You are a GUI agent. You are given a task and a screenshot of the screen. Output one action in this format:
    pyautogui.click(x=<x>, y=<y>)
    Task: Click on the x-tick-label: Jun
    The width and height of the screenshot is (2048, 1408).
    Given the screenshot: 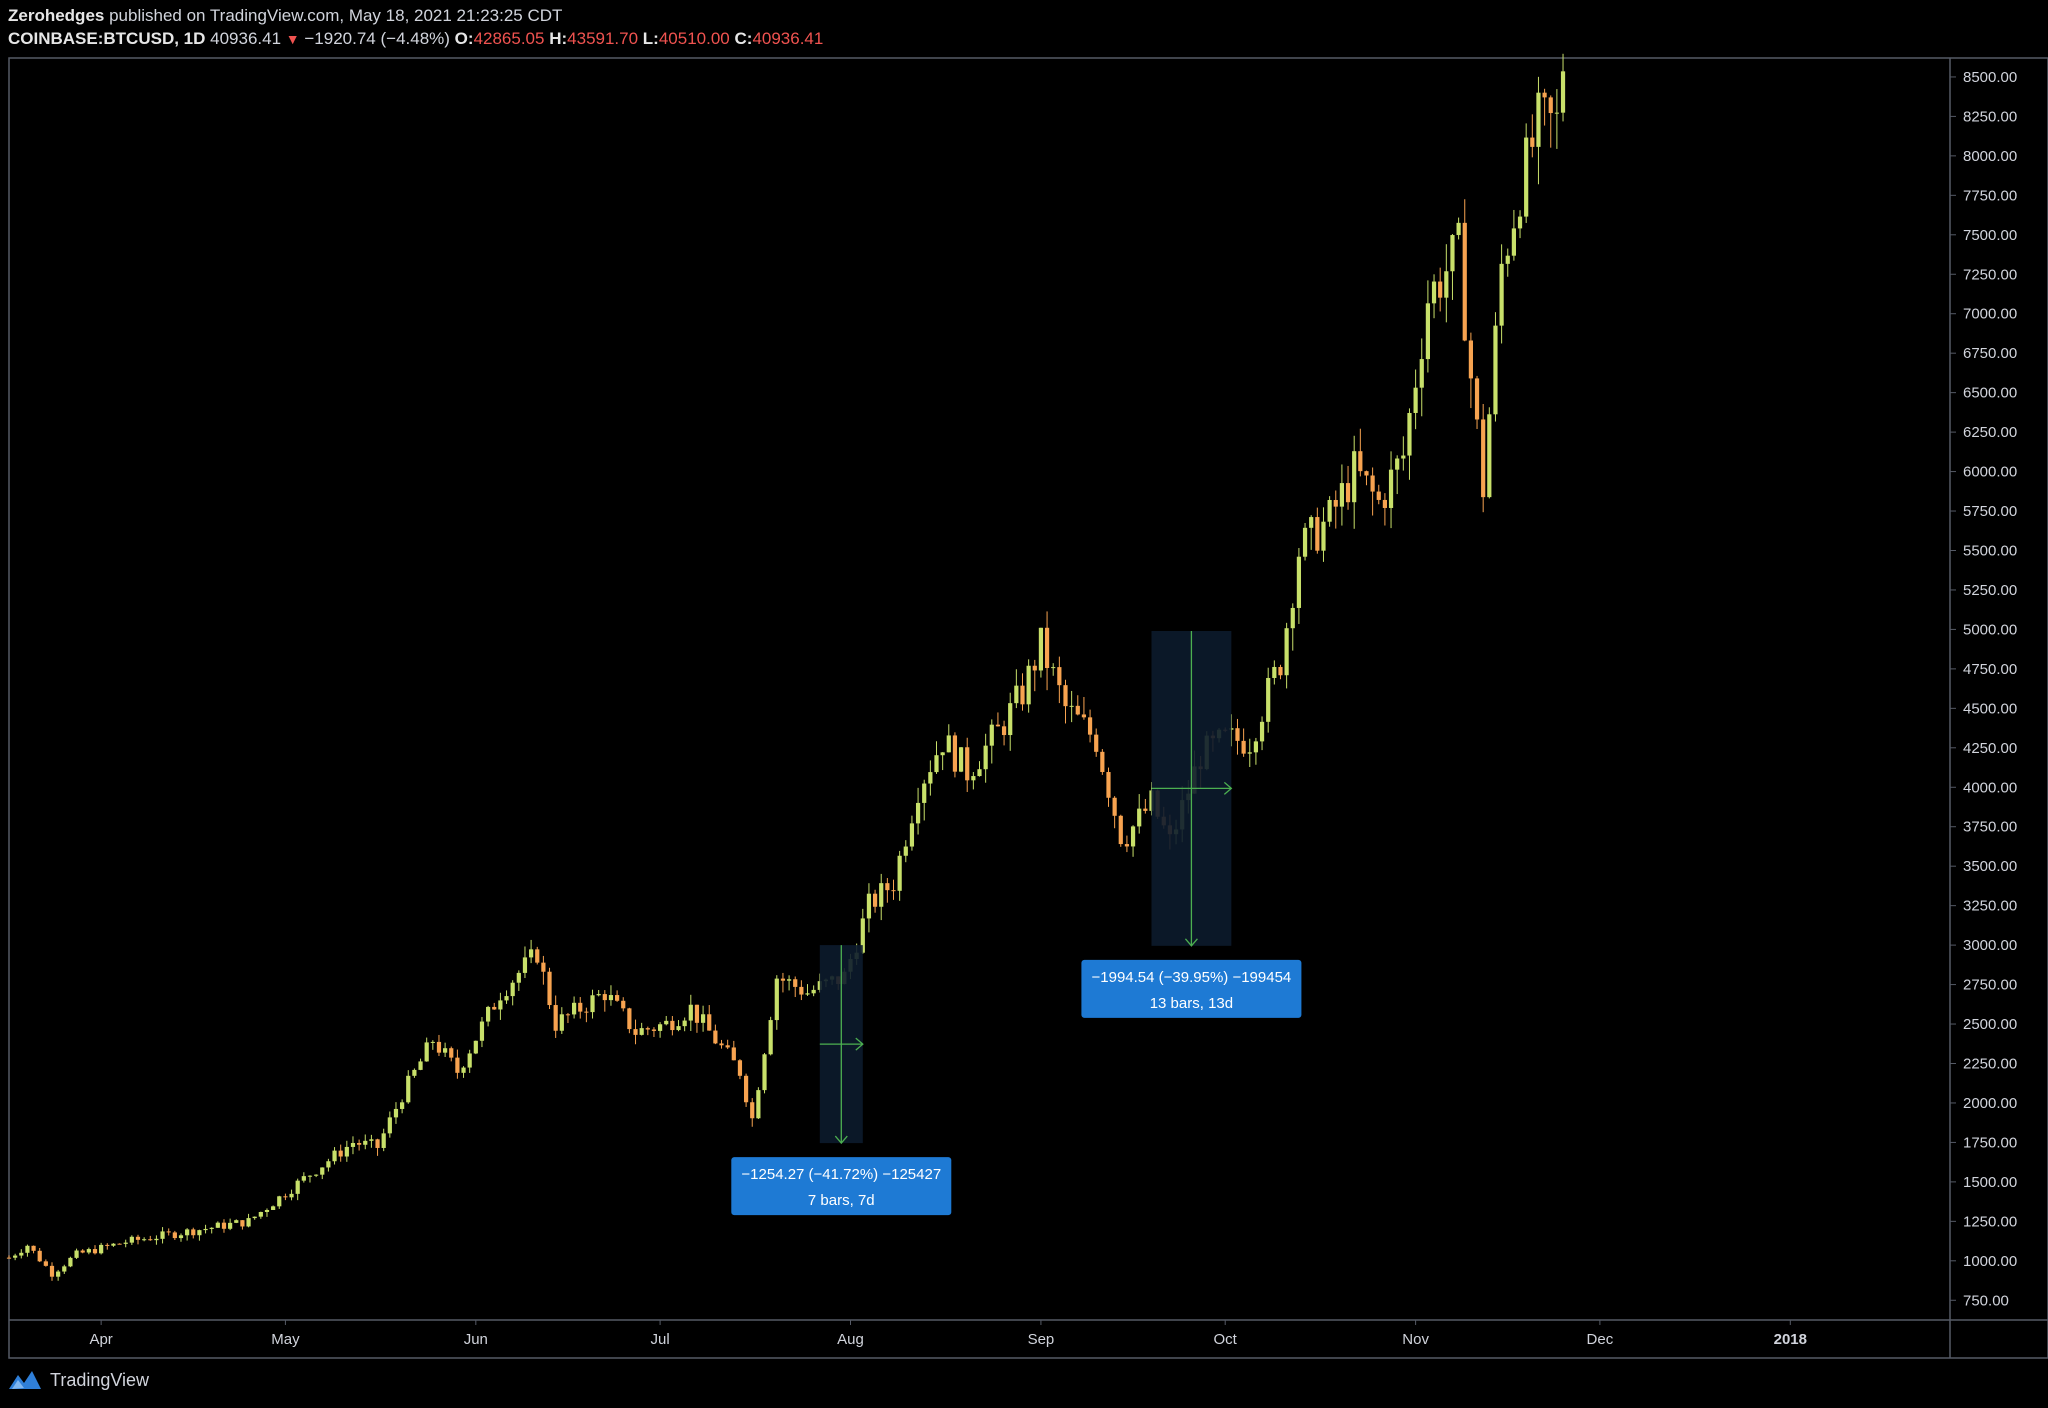 What is the action you would take?
    pyautogui.click(x=476, y=1339)
    